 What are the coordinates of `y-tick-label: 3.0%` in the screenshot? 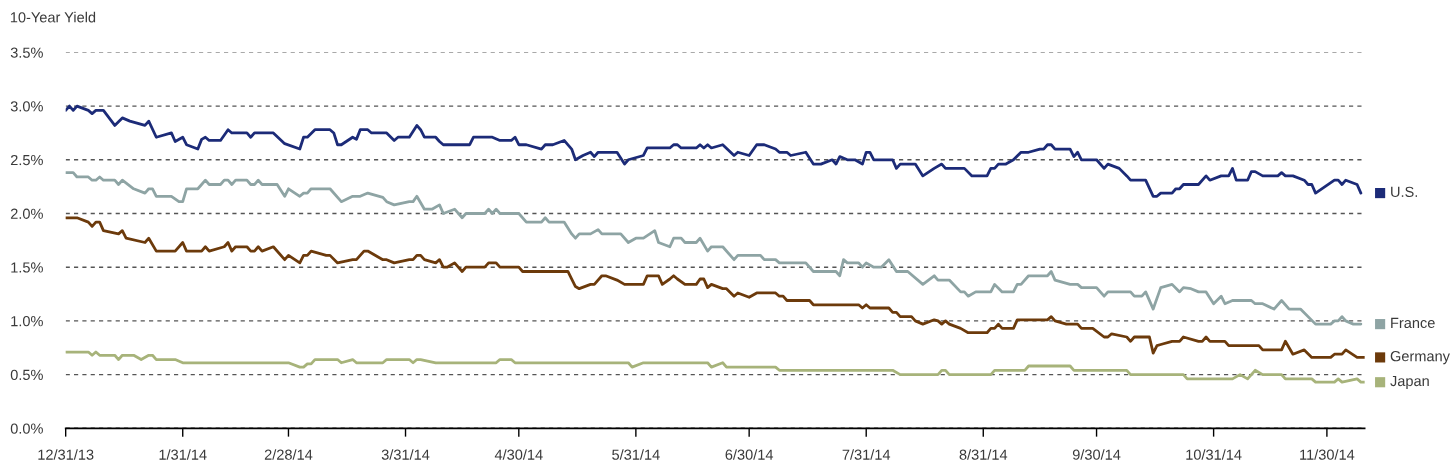 It's located at (26, 106).